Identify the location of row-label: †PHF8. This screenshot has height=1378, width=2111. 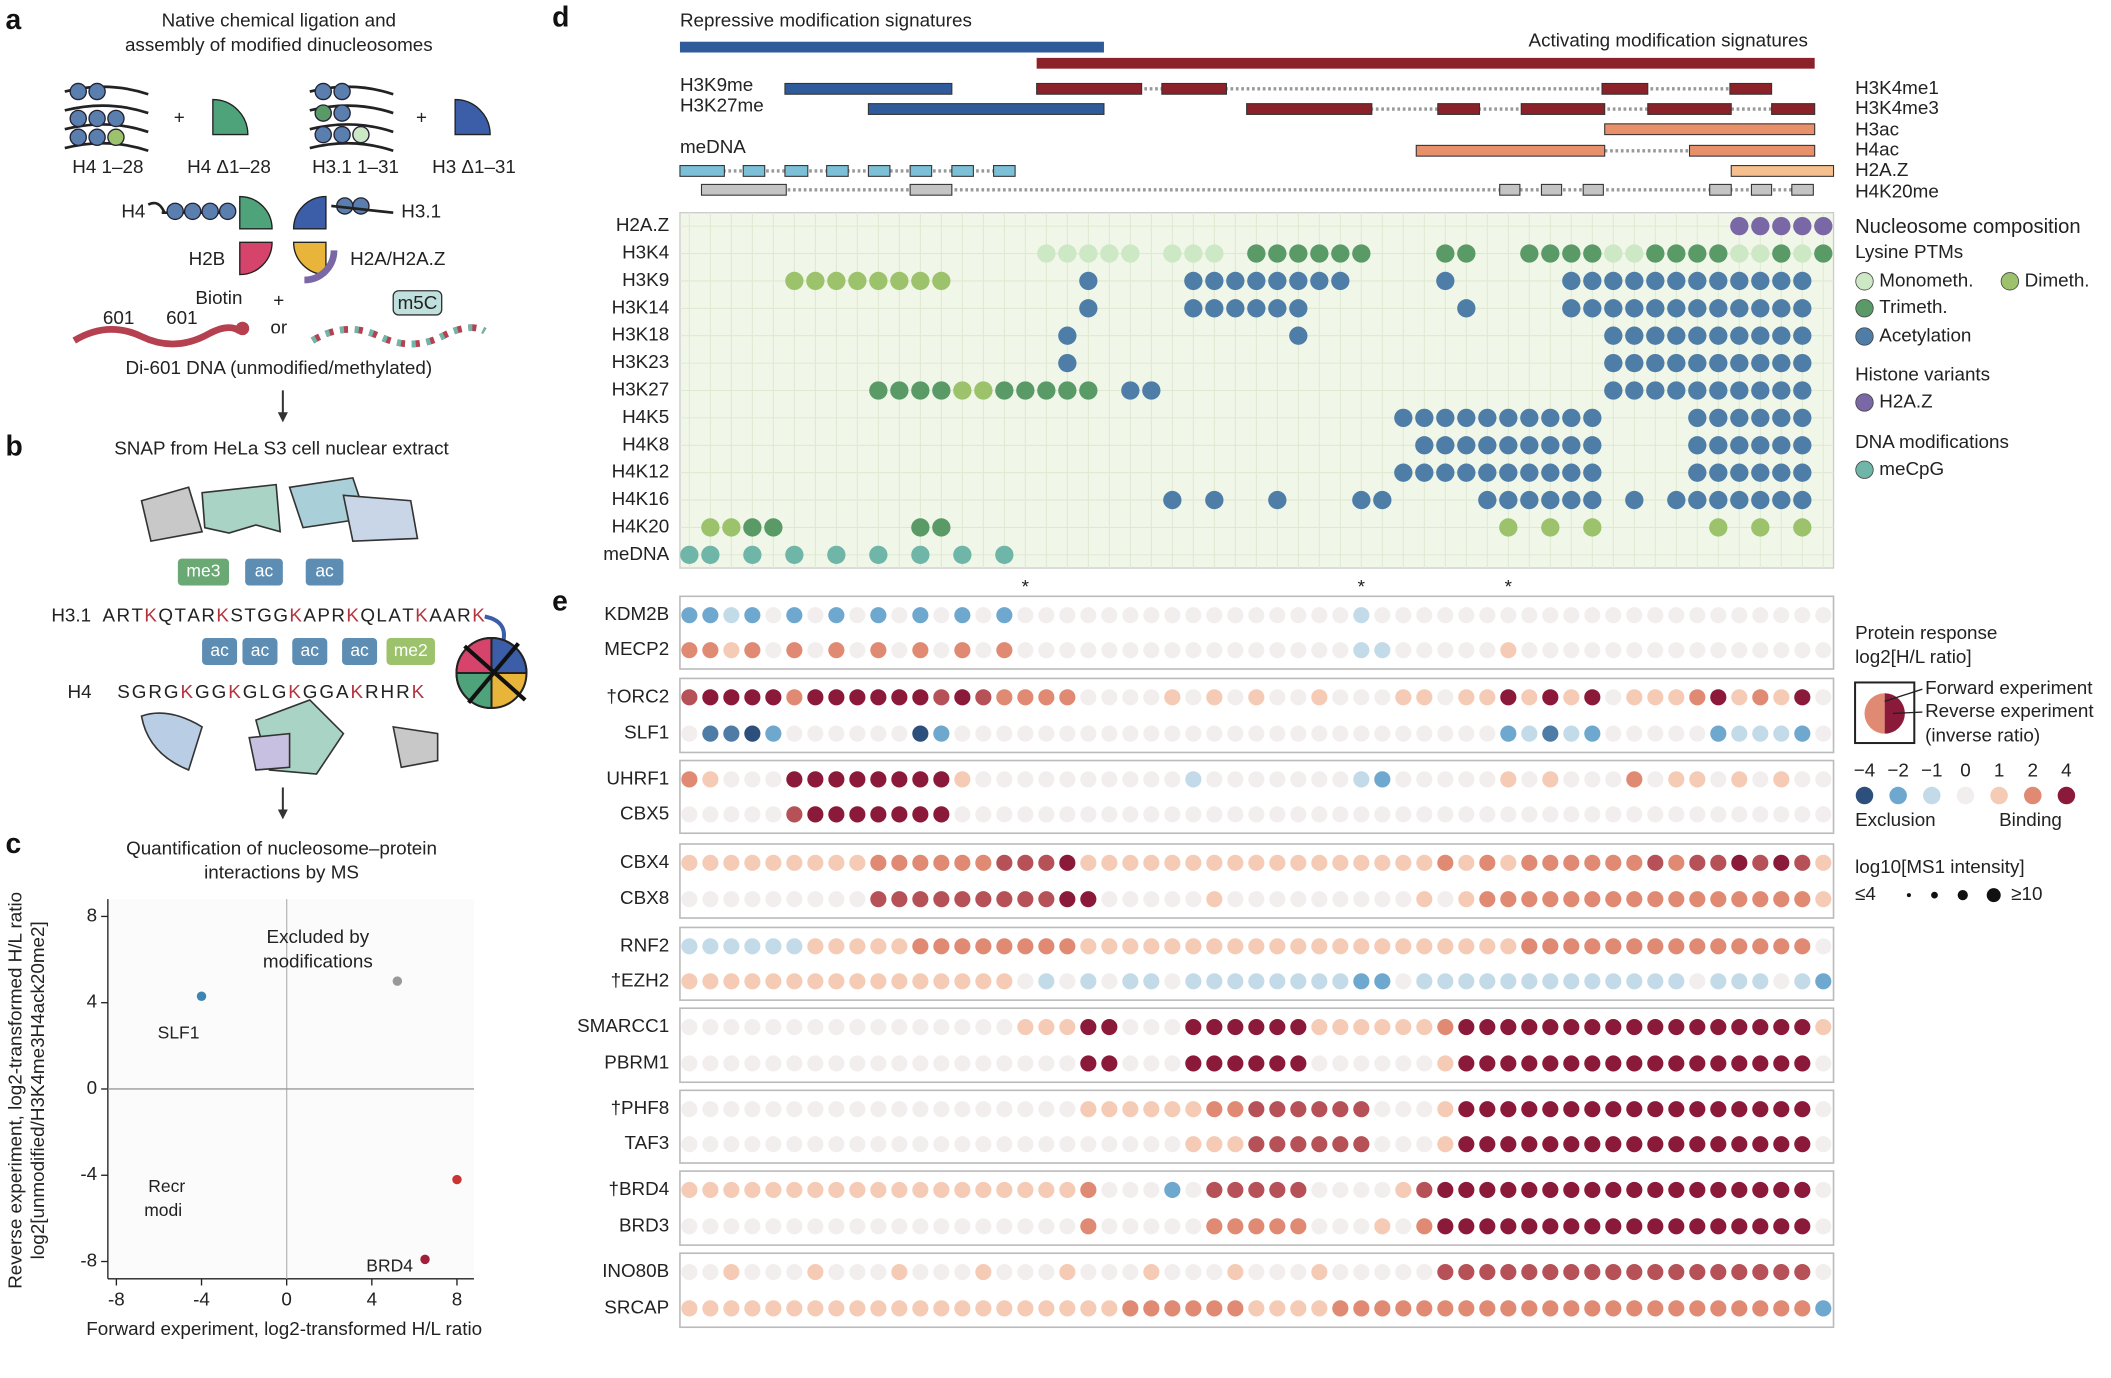
(640, 1107).